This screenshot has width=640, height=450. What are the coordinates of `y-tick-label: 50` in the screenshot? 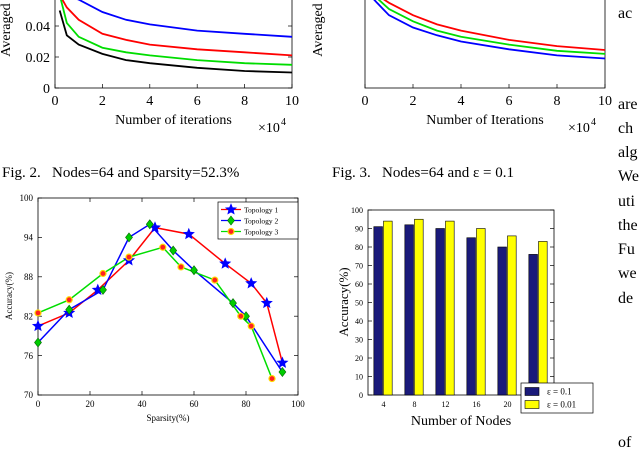 It's located at (359, 302).